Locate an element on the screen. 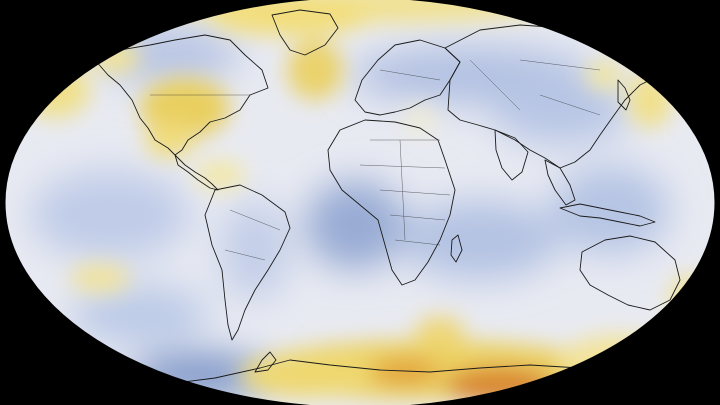 Image resolution: width=720 pixels, height=405 pixels. europe-warm-region is located at coordinates (420, 120).